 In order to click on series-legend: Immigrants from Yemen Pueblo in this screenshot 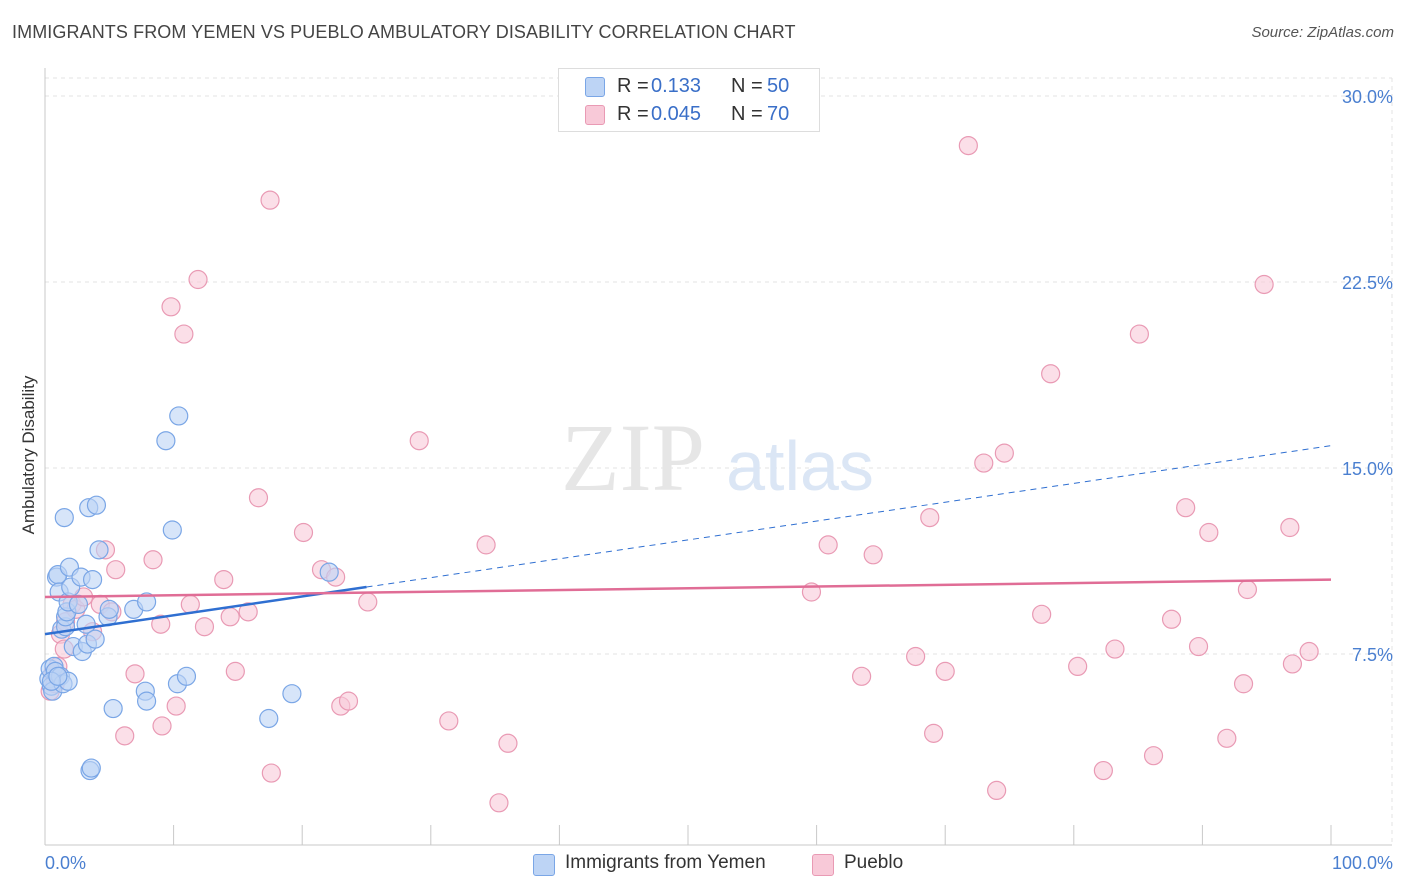, I will do `click(703, 865)`.